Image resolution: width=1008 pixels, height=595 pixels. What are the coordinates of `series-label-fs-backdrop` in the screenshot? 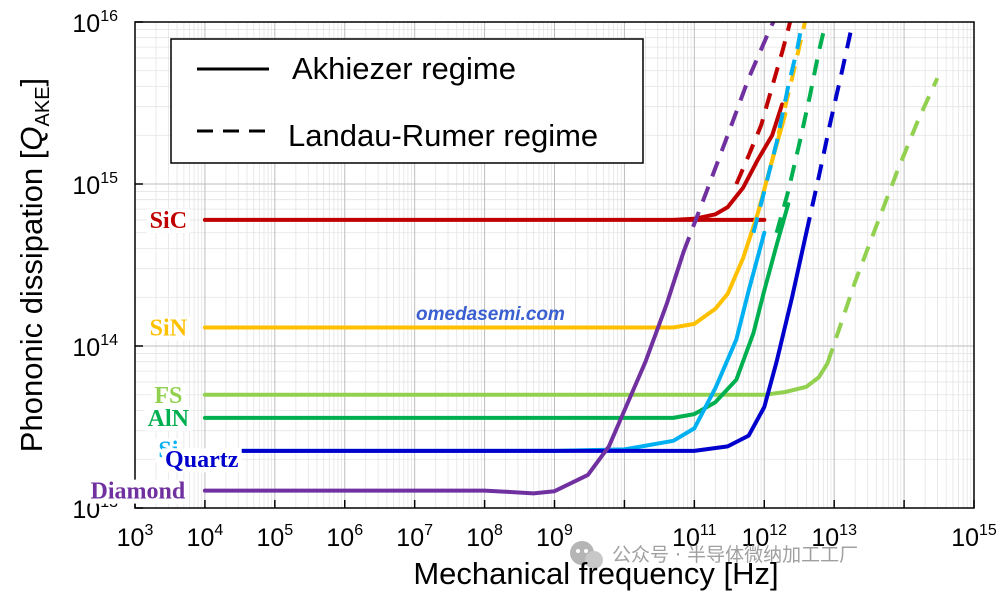 It's located at (168, 395).